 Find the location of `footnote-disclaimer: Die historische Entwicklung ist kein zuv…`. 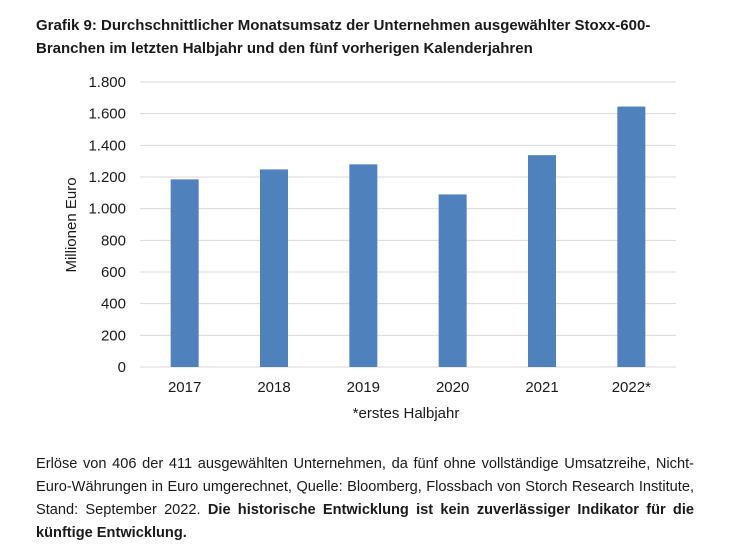

footnote-disclaimer: Die historische Entwicklung ist kein zuv… is located at coordinates (365, 521).